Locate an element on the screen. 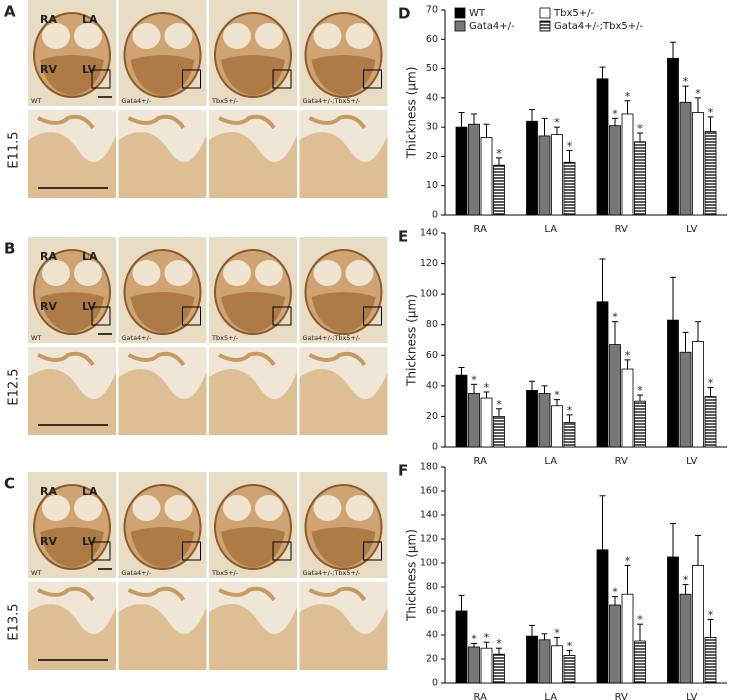 This screenshot has width=732, height=700. y-tick-label: 140 is located at coordinates (429, 515).